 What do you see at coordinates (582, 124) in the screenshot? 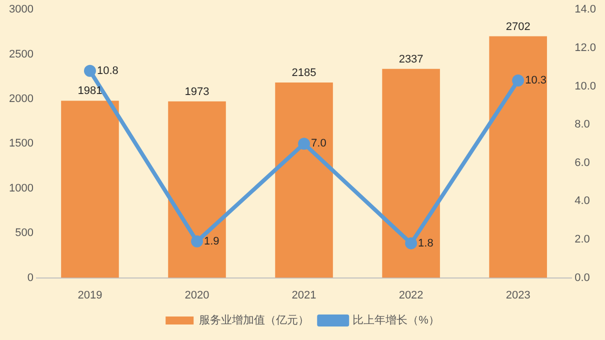
I see `y2-tick-label: 8.0` at bounding box center [582, 124].